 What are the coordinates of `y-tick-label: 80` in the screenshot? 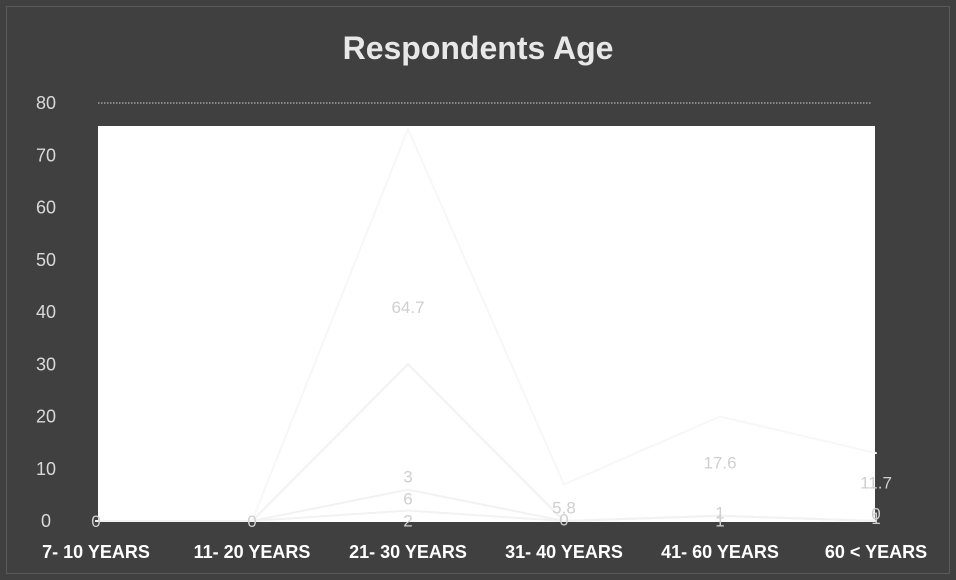 It's located at (46, 103).